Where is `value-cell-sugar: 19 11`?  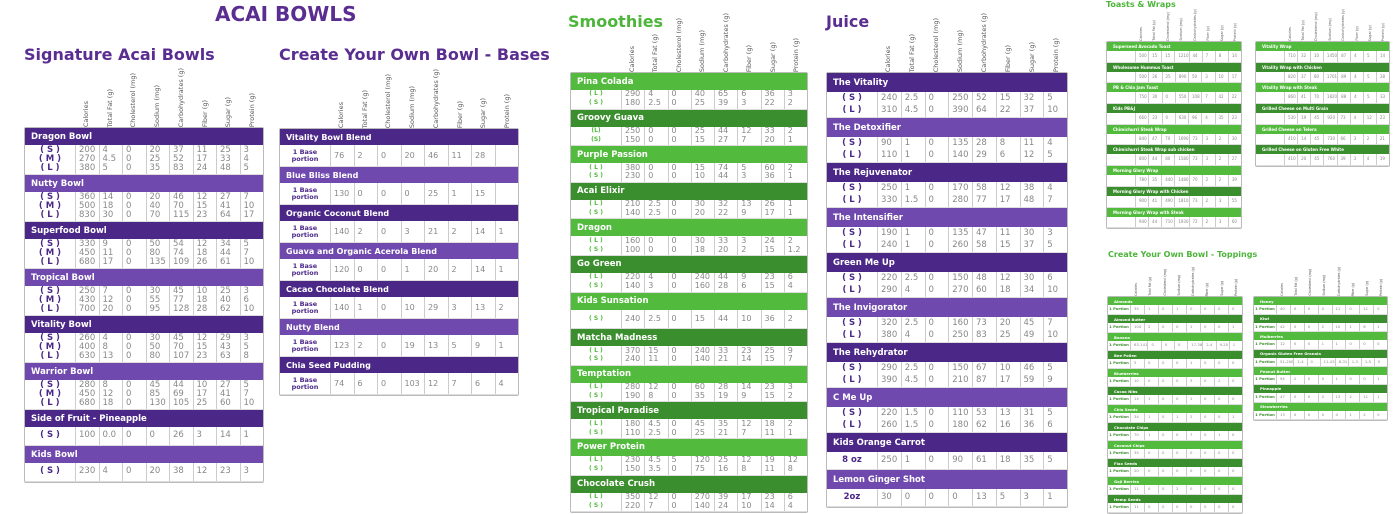 value-cell-sugar: 19 11 is located at coordinates (772, 465).